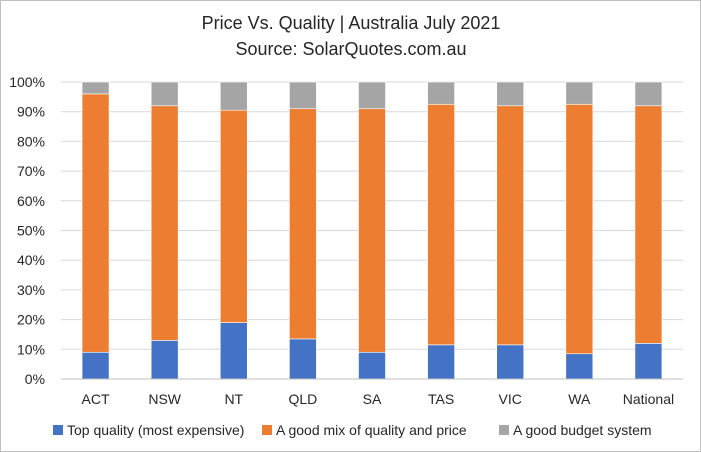 This screenshot has width=701, height=452. I want to click on bar-segment-nsw-s0, so click(164, 360).